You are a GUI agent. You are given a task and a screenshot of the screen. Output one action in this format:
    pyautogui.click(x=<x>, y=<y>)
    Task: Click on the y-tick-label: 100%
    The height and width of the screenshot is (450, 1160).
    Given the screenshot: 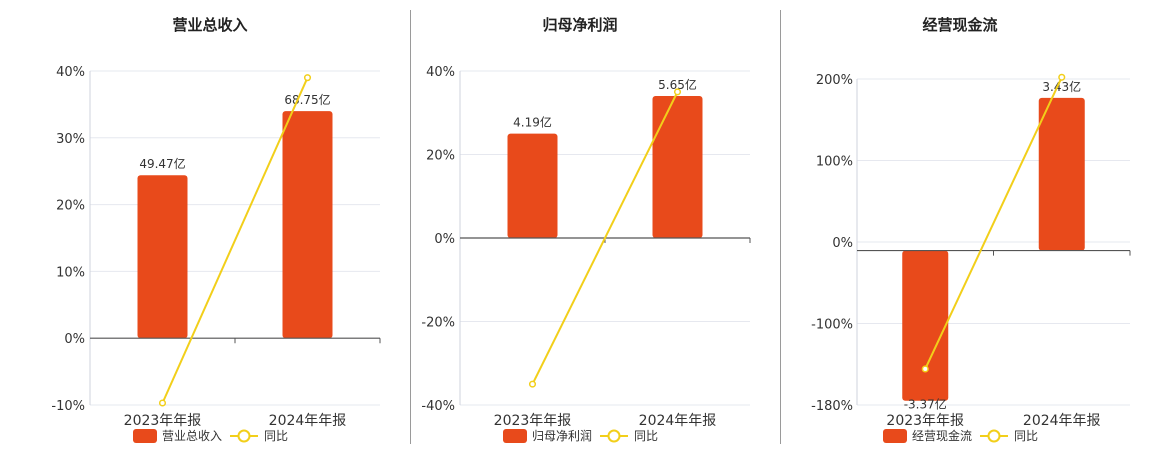 What is the action you would take?
    pyautogui.click(x=834, y=162)
    